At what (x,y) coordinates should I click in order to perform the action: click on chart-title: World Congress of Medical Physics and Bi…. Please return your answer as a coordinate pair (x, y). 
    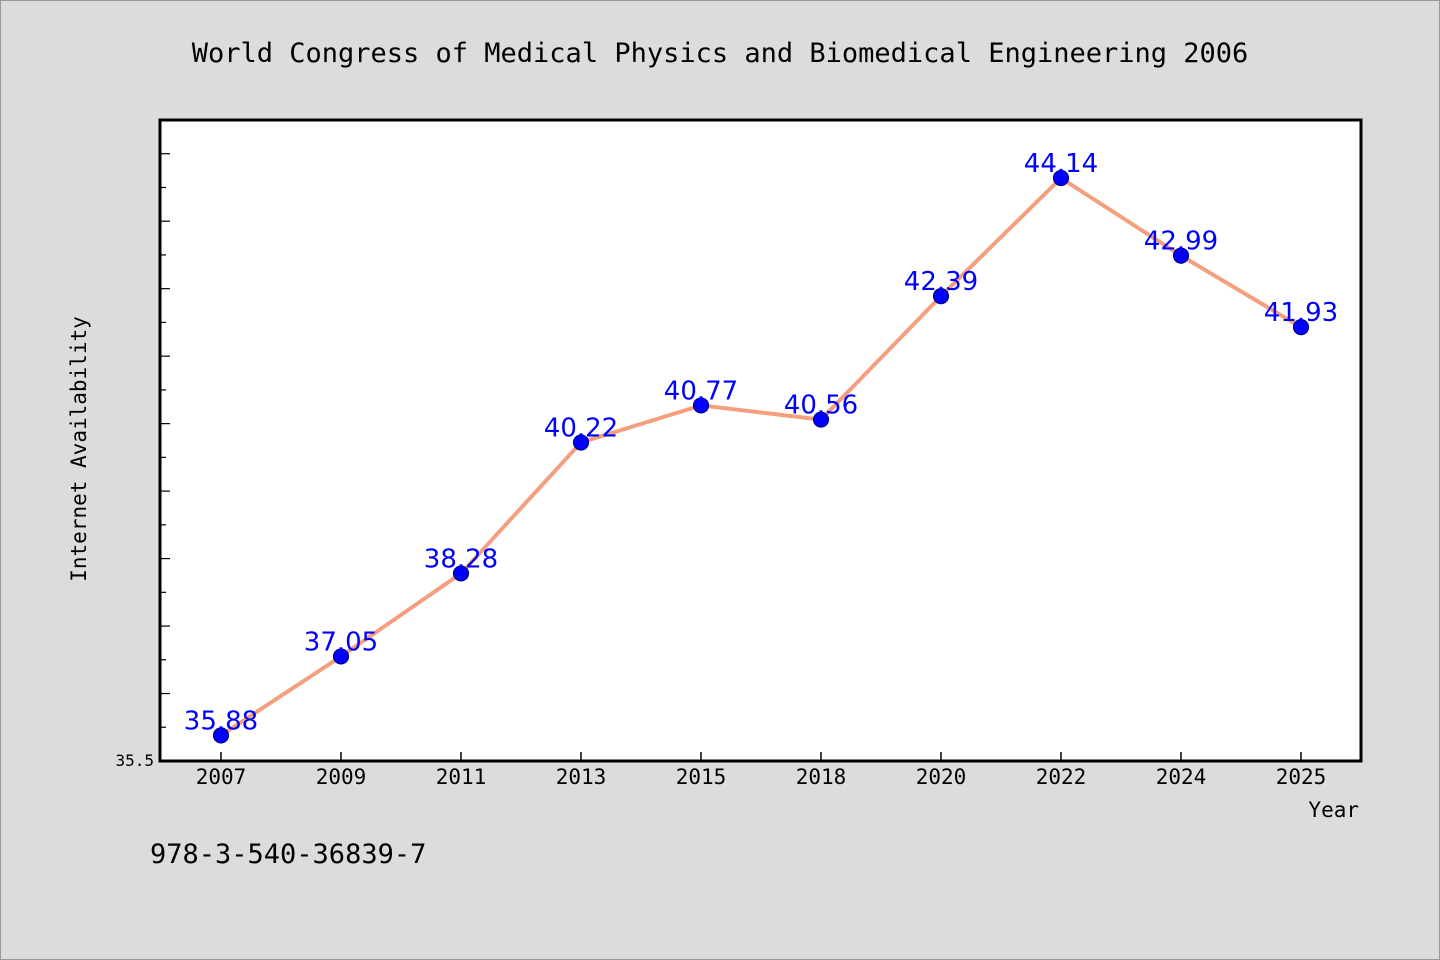
    Looking at the image, I should click on (720, 53).